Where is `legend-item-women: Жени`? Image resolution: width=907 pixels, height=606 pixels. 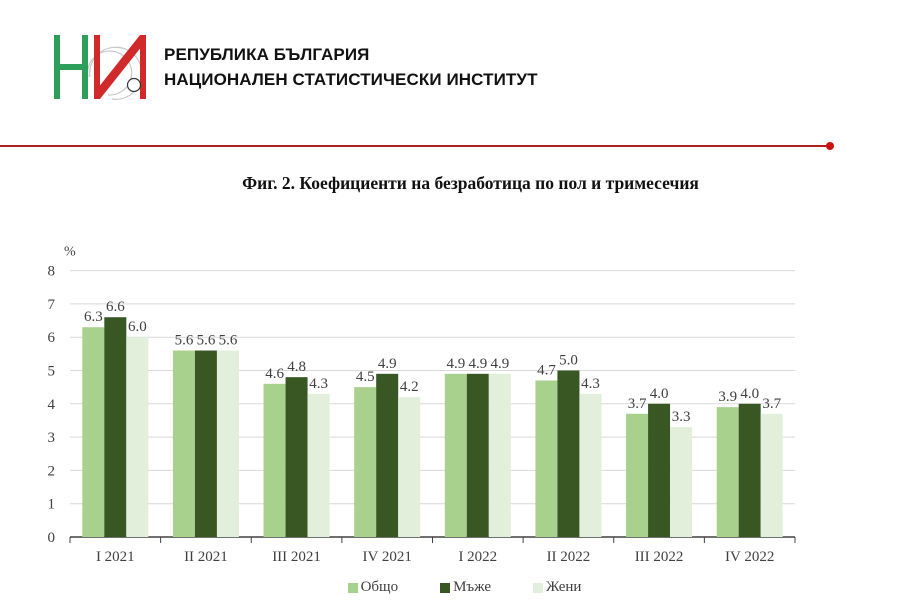
legend-item-women: Жени is located at coordinates (557, 587).